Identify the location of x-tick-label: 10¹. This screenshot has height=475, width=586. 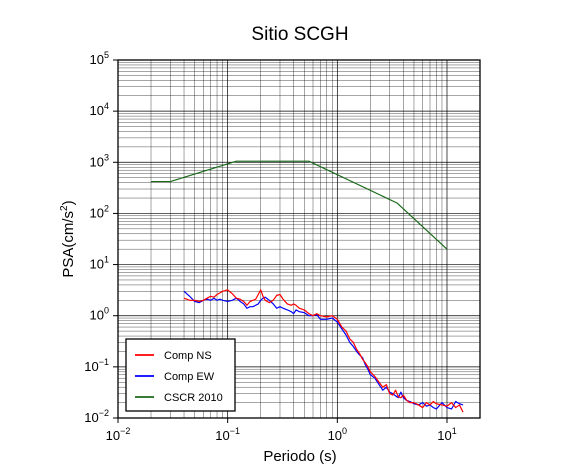
(446, 434).